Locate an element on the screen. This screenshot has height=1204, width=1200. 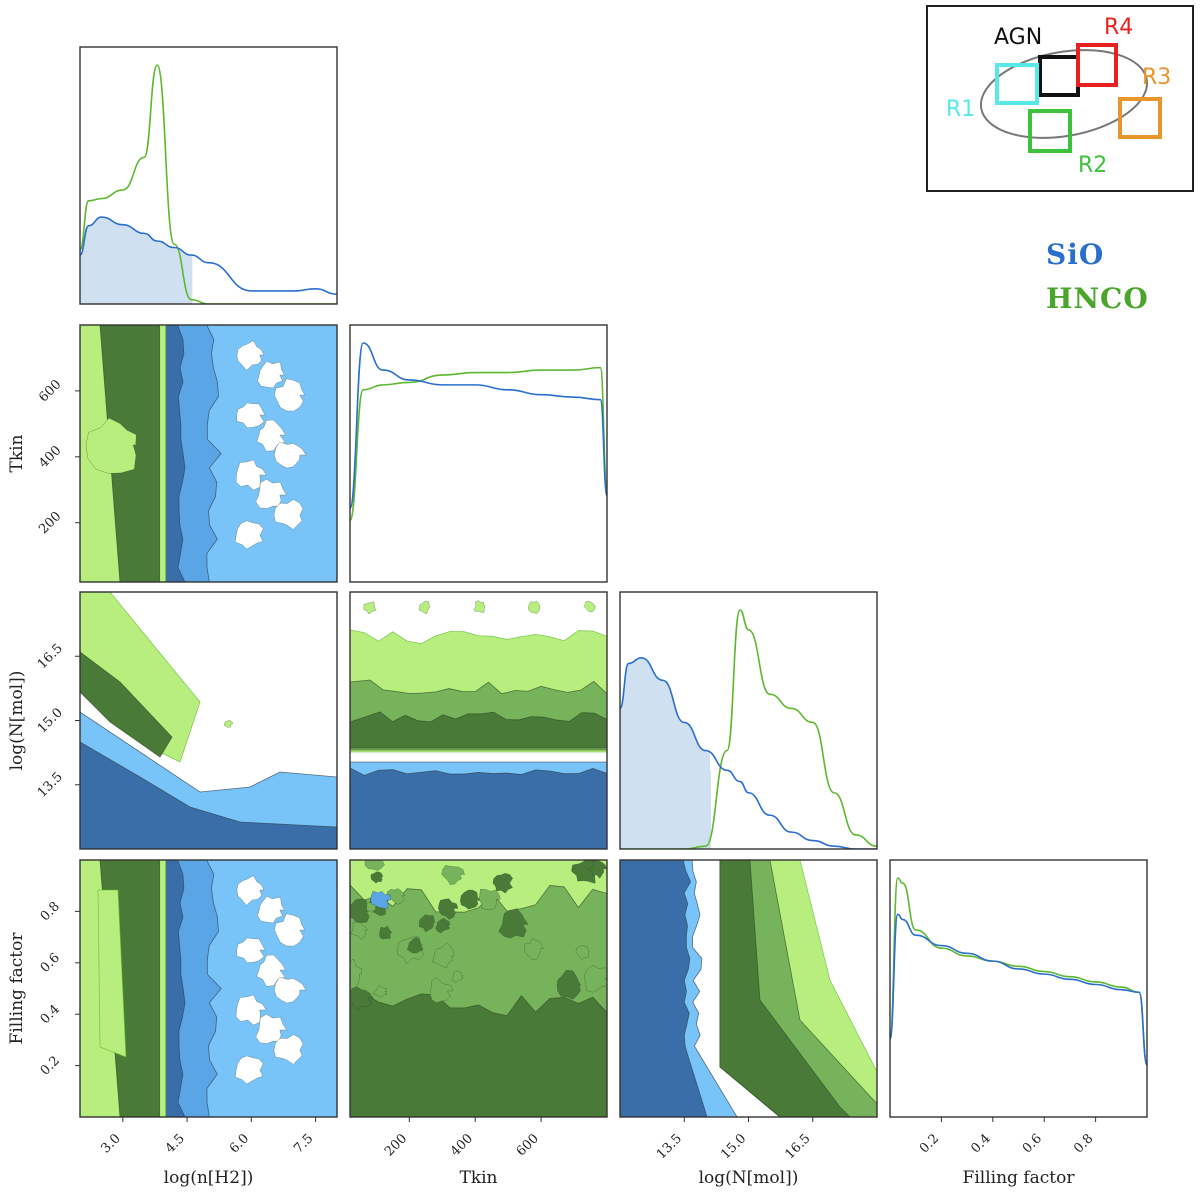
marginal-tkin is located at coordinates (478, 453).